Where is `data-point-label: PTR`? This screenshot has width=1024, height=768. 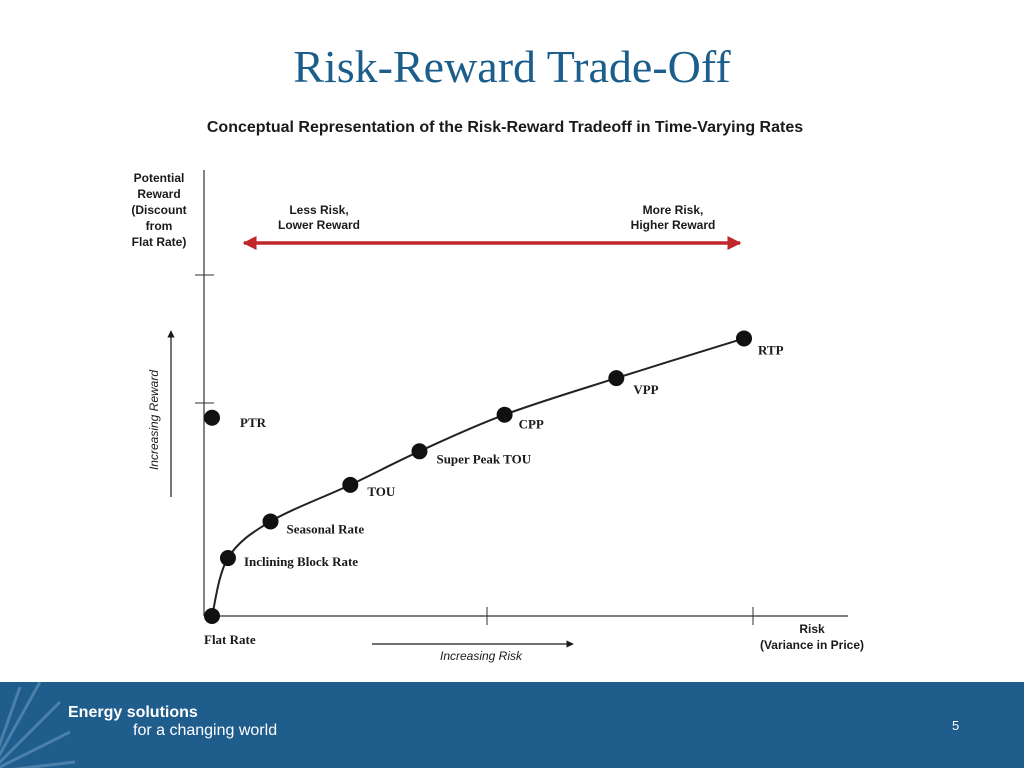 data-point-label: PTR is located at coordinates (253, 422).